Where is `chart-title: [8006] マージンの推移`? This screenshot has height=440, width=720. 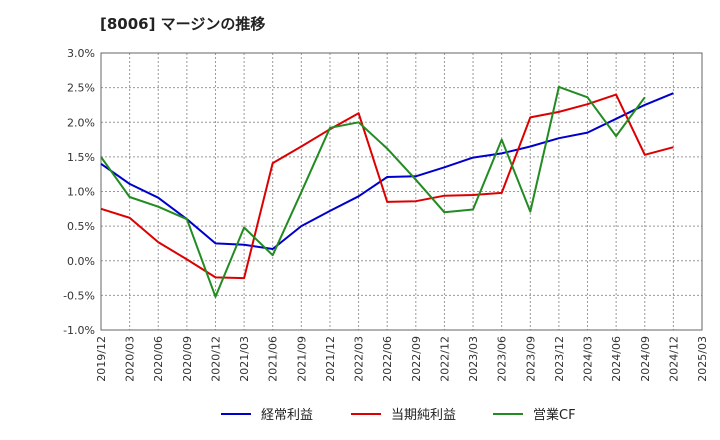 chart-title: [8006] マージンの推移 is located at coordinates (183, 24).